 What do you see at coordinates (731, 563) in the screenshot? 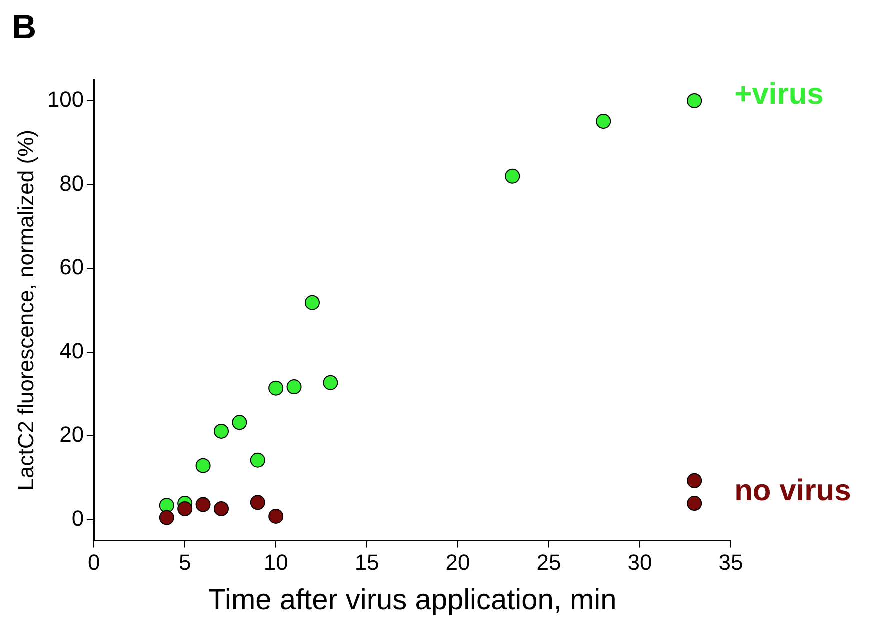
I see `x-tick-label: 35` at bounding box center [731, 563].